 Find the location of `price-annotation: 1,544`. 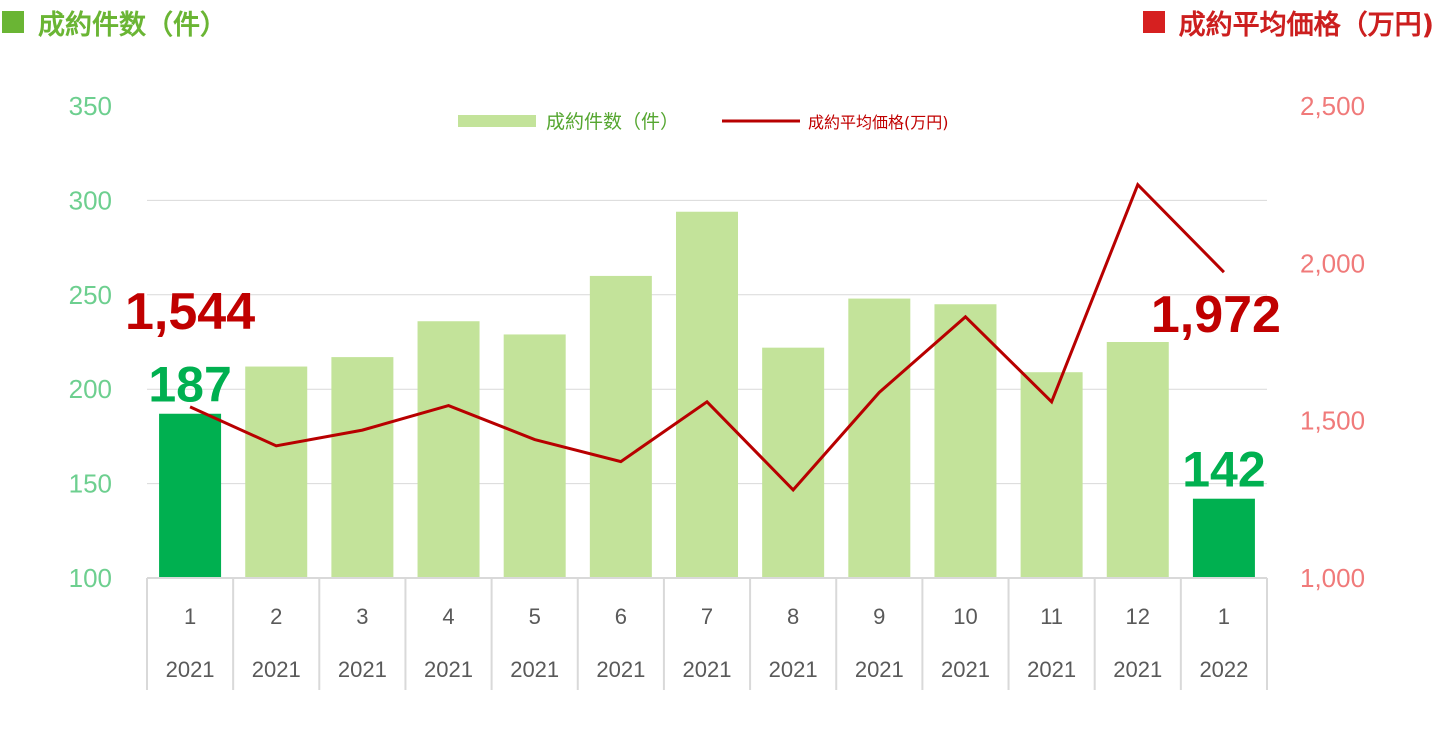

price-annotation: 1,544 is located at coordinates (190, 312).